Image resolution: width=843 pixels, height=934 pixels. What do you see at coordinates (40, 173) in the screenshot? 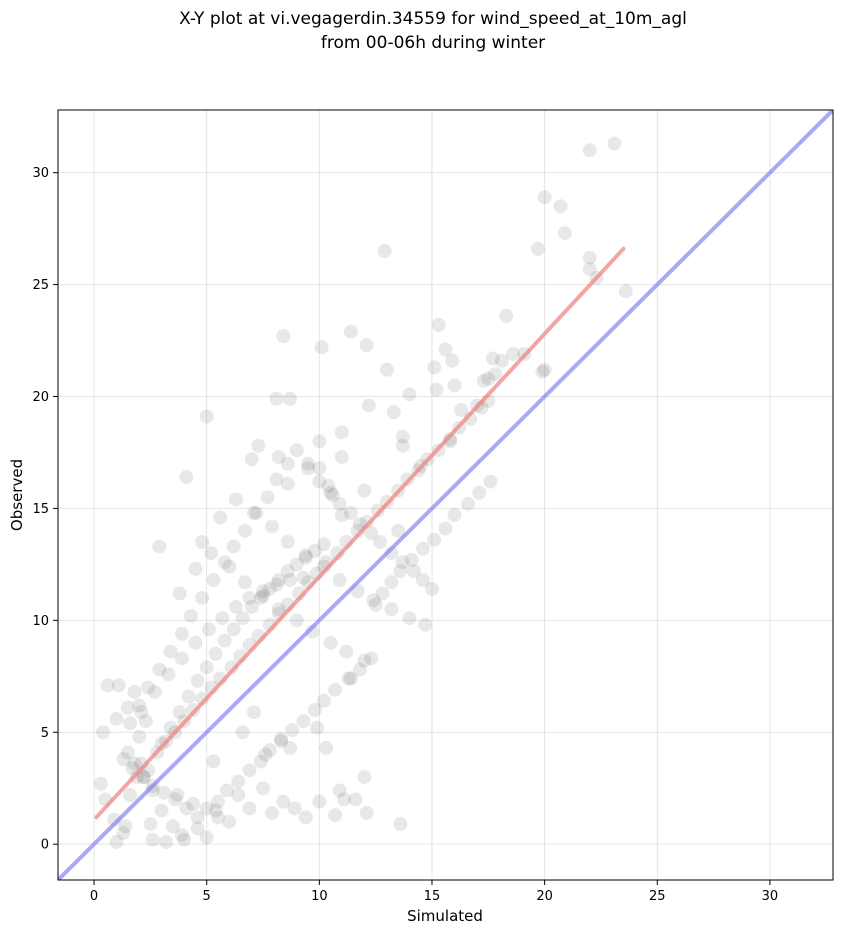
I see `y-tick-label: 30` at bounding box center [40, 173].